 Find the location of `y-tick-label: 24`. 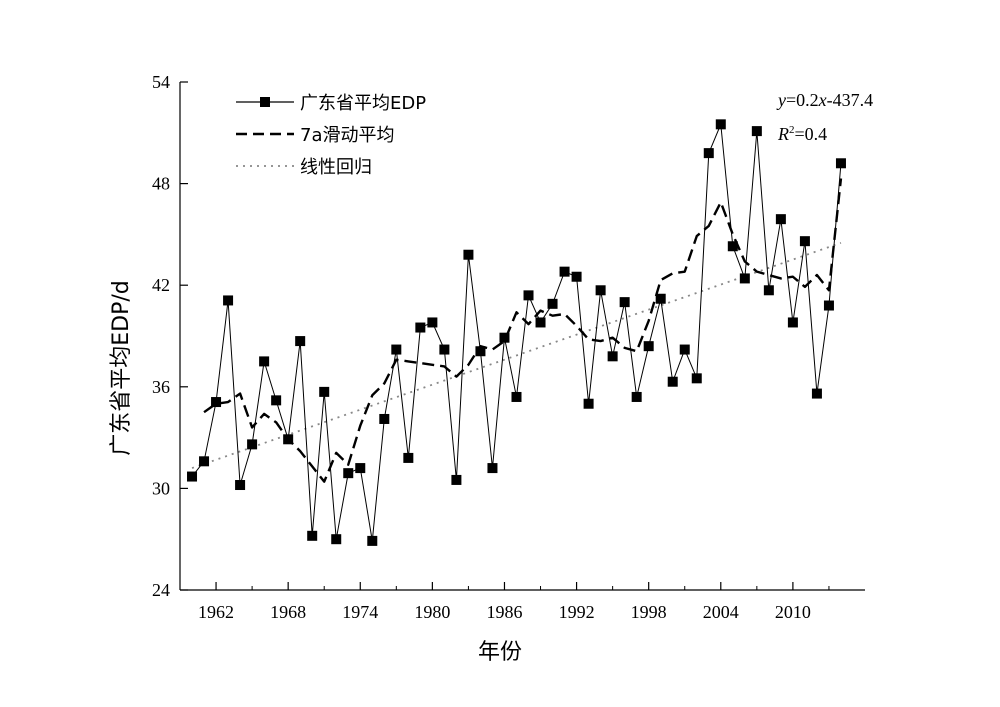

y-tick-label: 24 is located at coordinates (161, 590).